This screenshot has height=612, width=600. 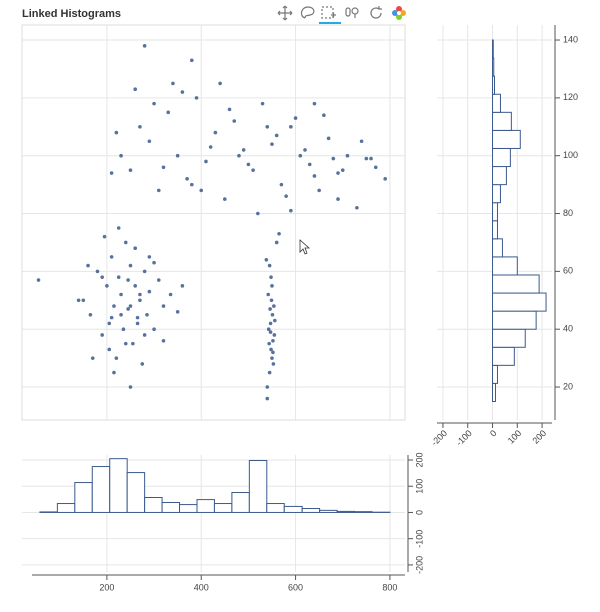 What do you see at coordinates (352, 12) in the screenshot?
I see `wheel-zoom-tool` at bounding box center [352, 12].